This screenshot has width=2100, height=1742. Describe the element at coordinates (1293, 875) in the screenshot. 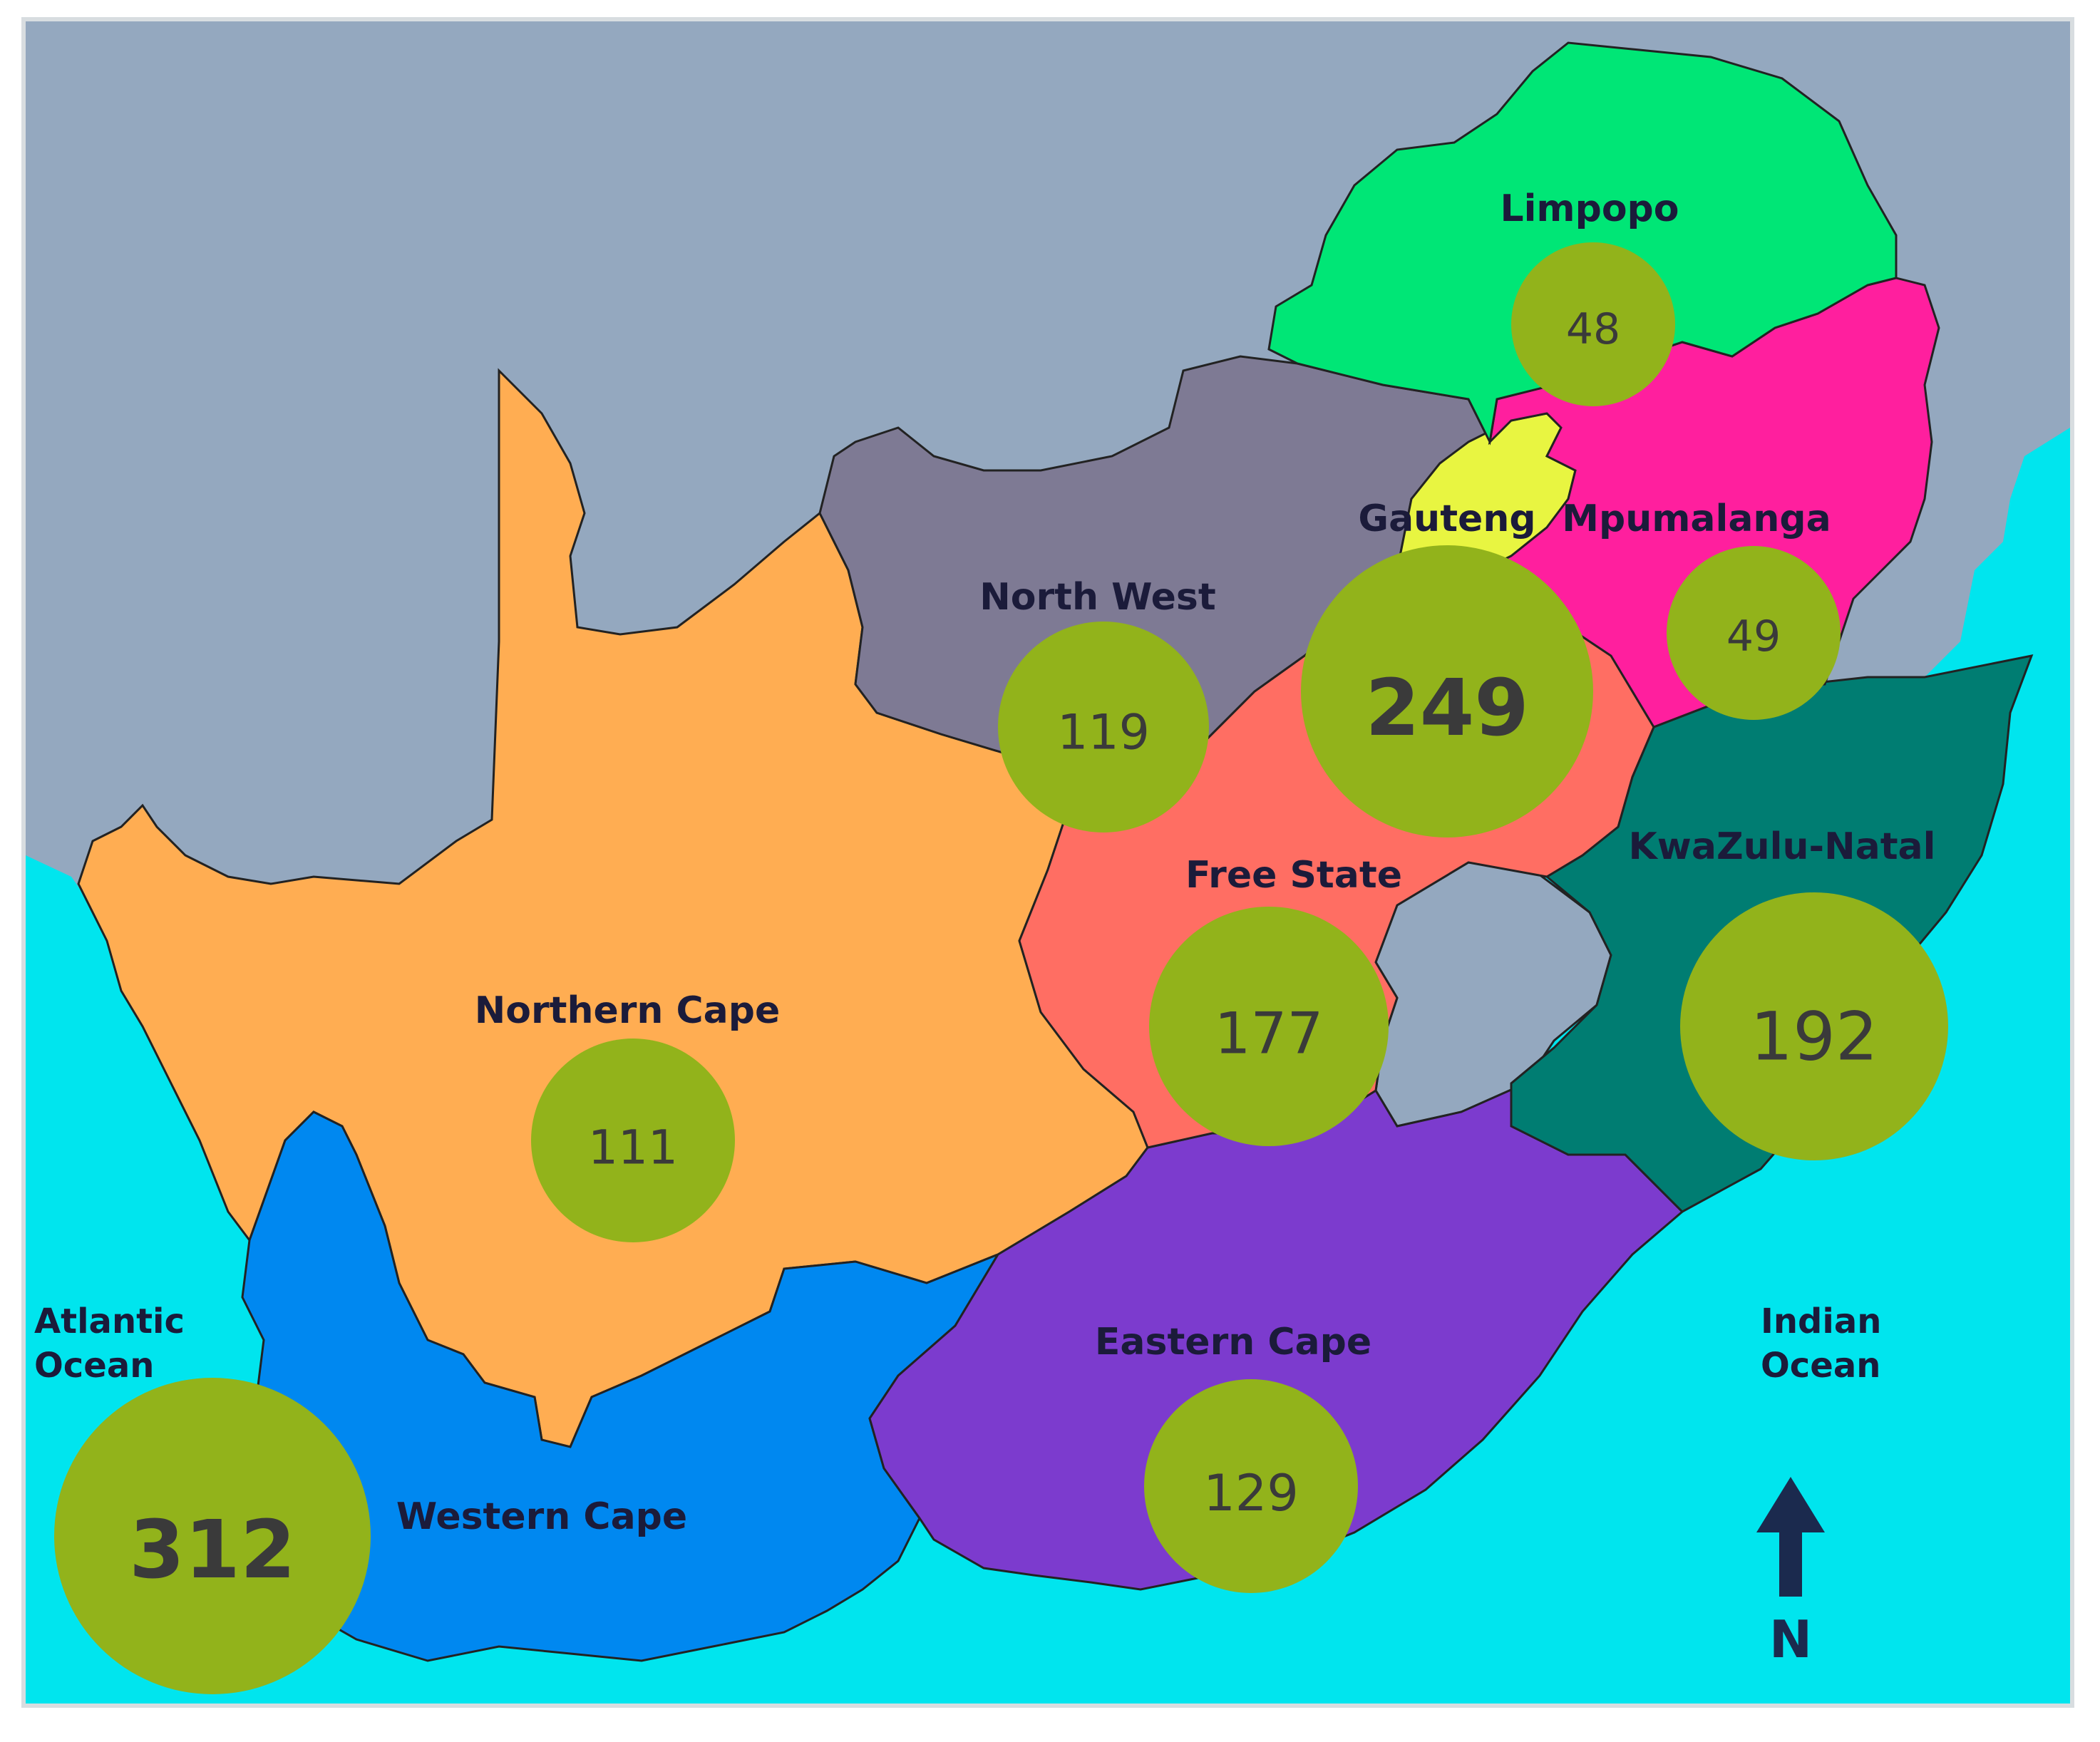

I see `label-free-state: Free State` at that location.